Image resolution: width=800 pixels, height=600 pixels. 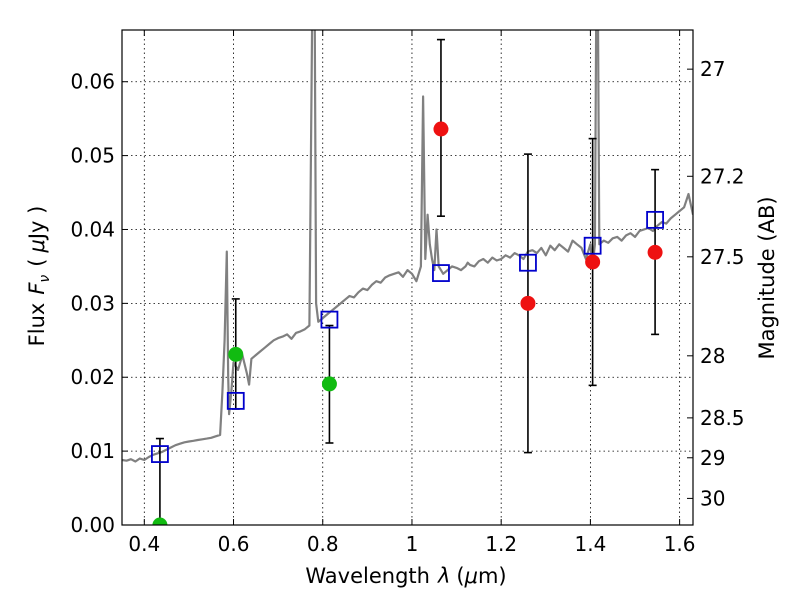 What do you see at coordinates (92, 525) in the screenshot?
I see `y-tick-label: 0.00` at bounding box center [92, 525].